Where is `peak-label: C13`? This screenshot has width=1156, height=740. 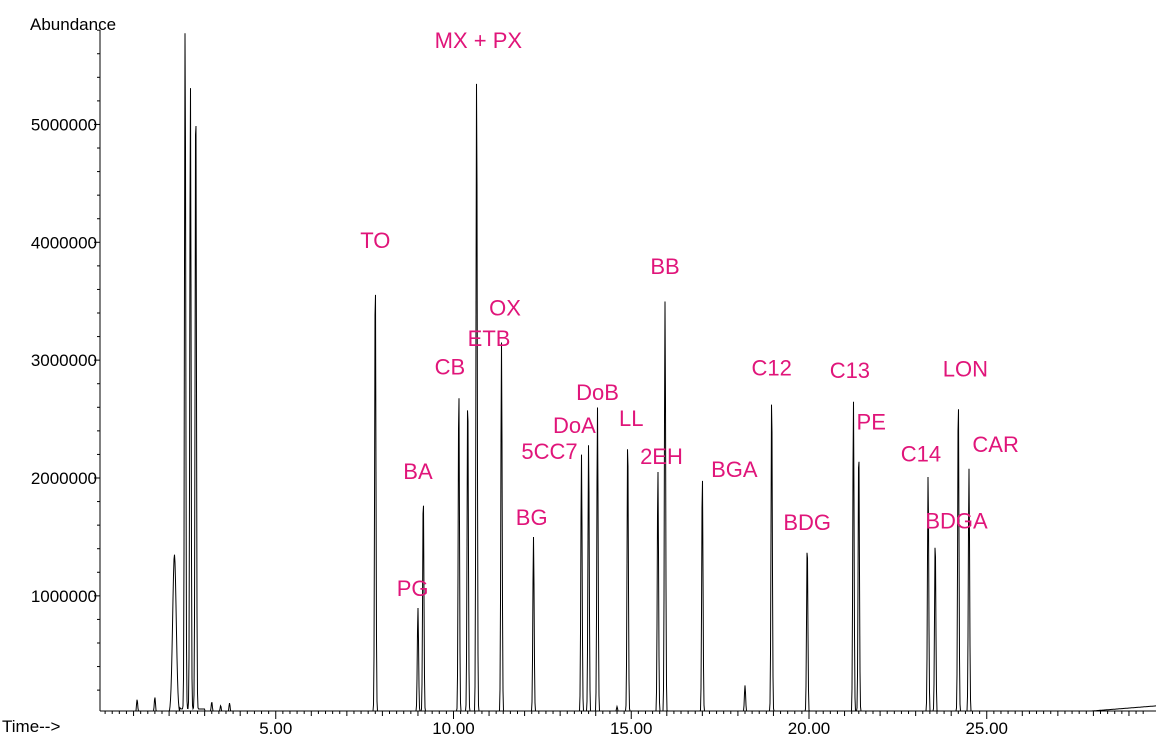
peak-label: C13 is located at coordinates (850, 370).